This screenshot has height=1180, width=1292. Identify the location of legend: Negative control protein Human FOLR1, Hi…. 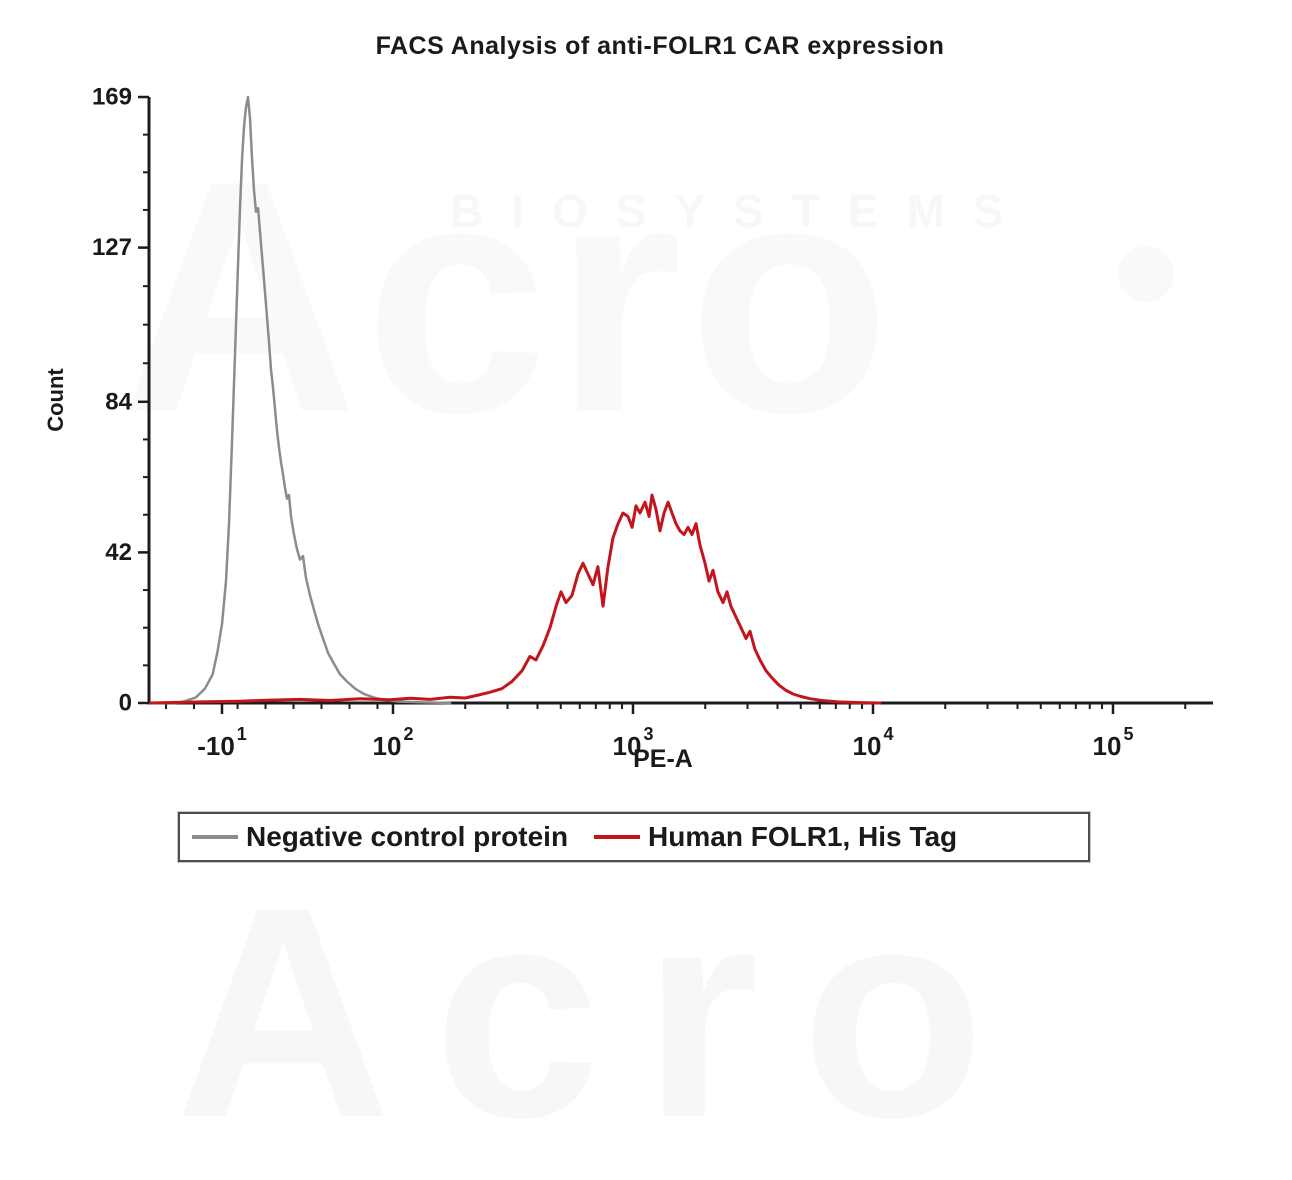
(634, 837).